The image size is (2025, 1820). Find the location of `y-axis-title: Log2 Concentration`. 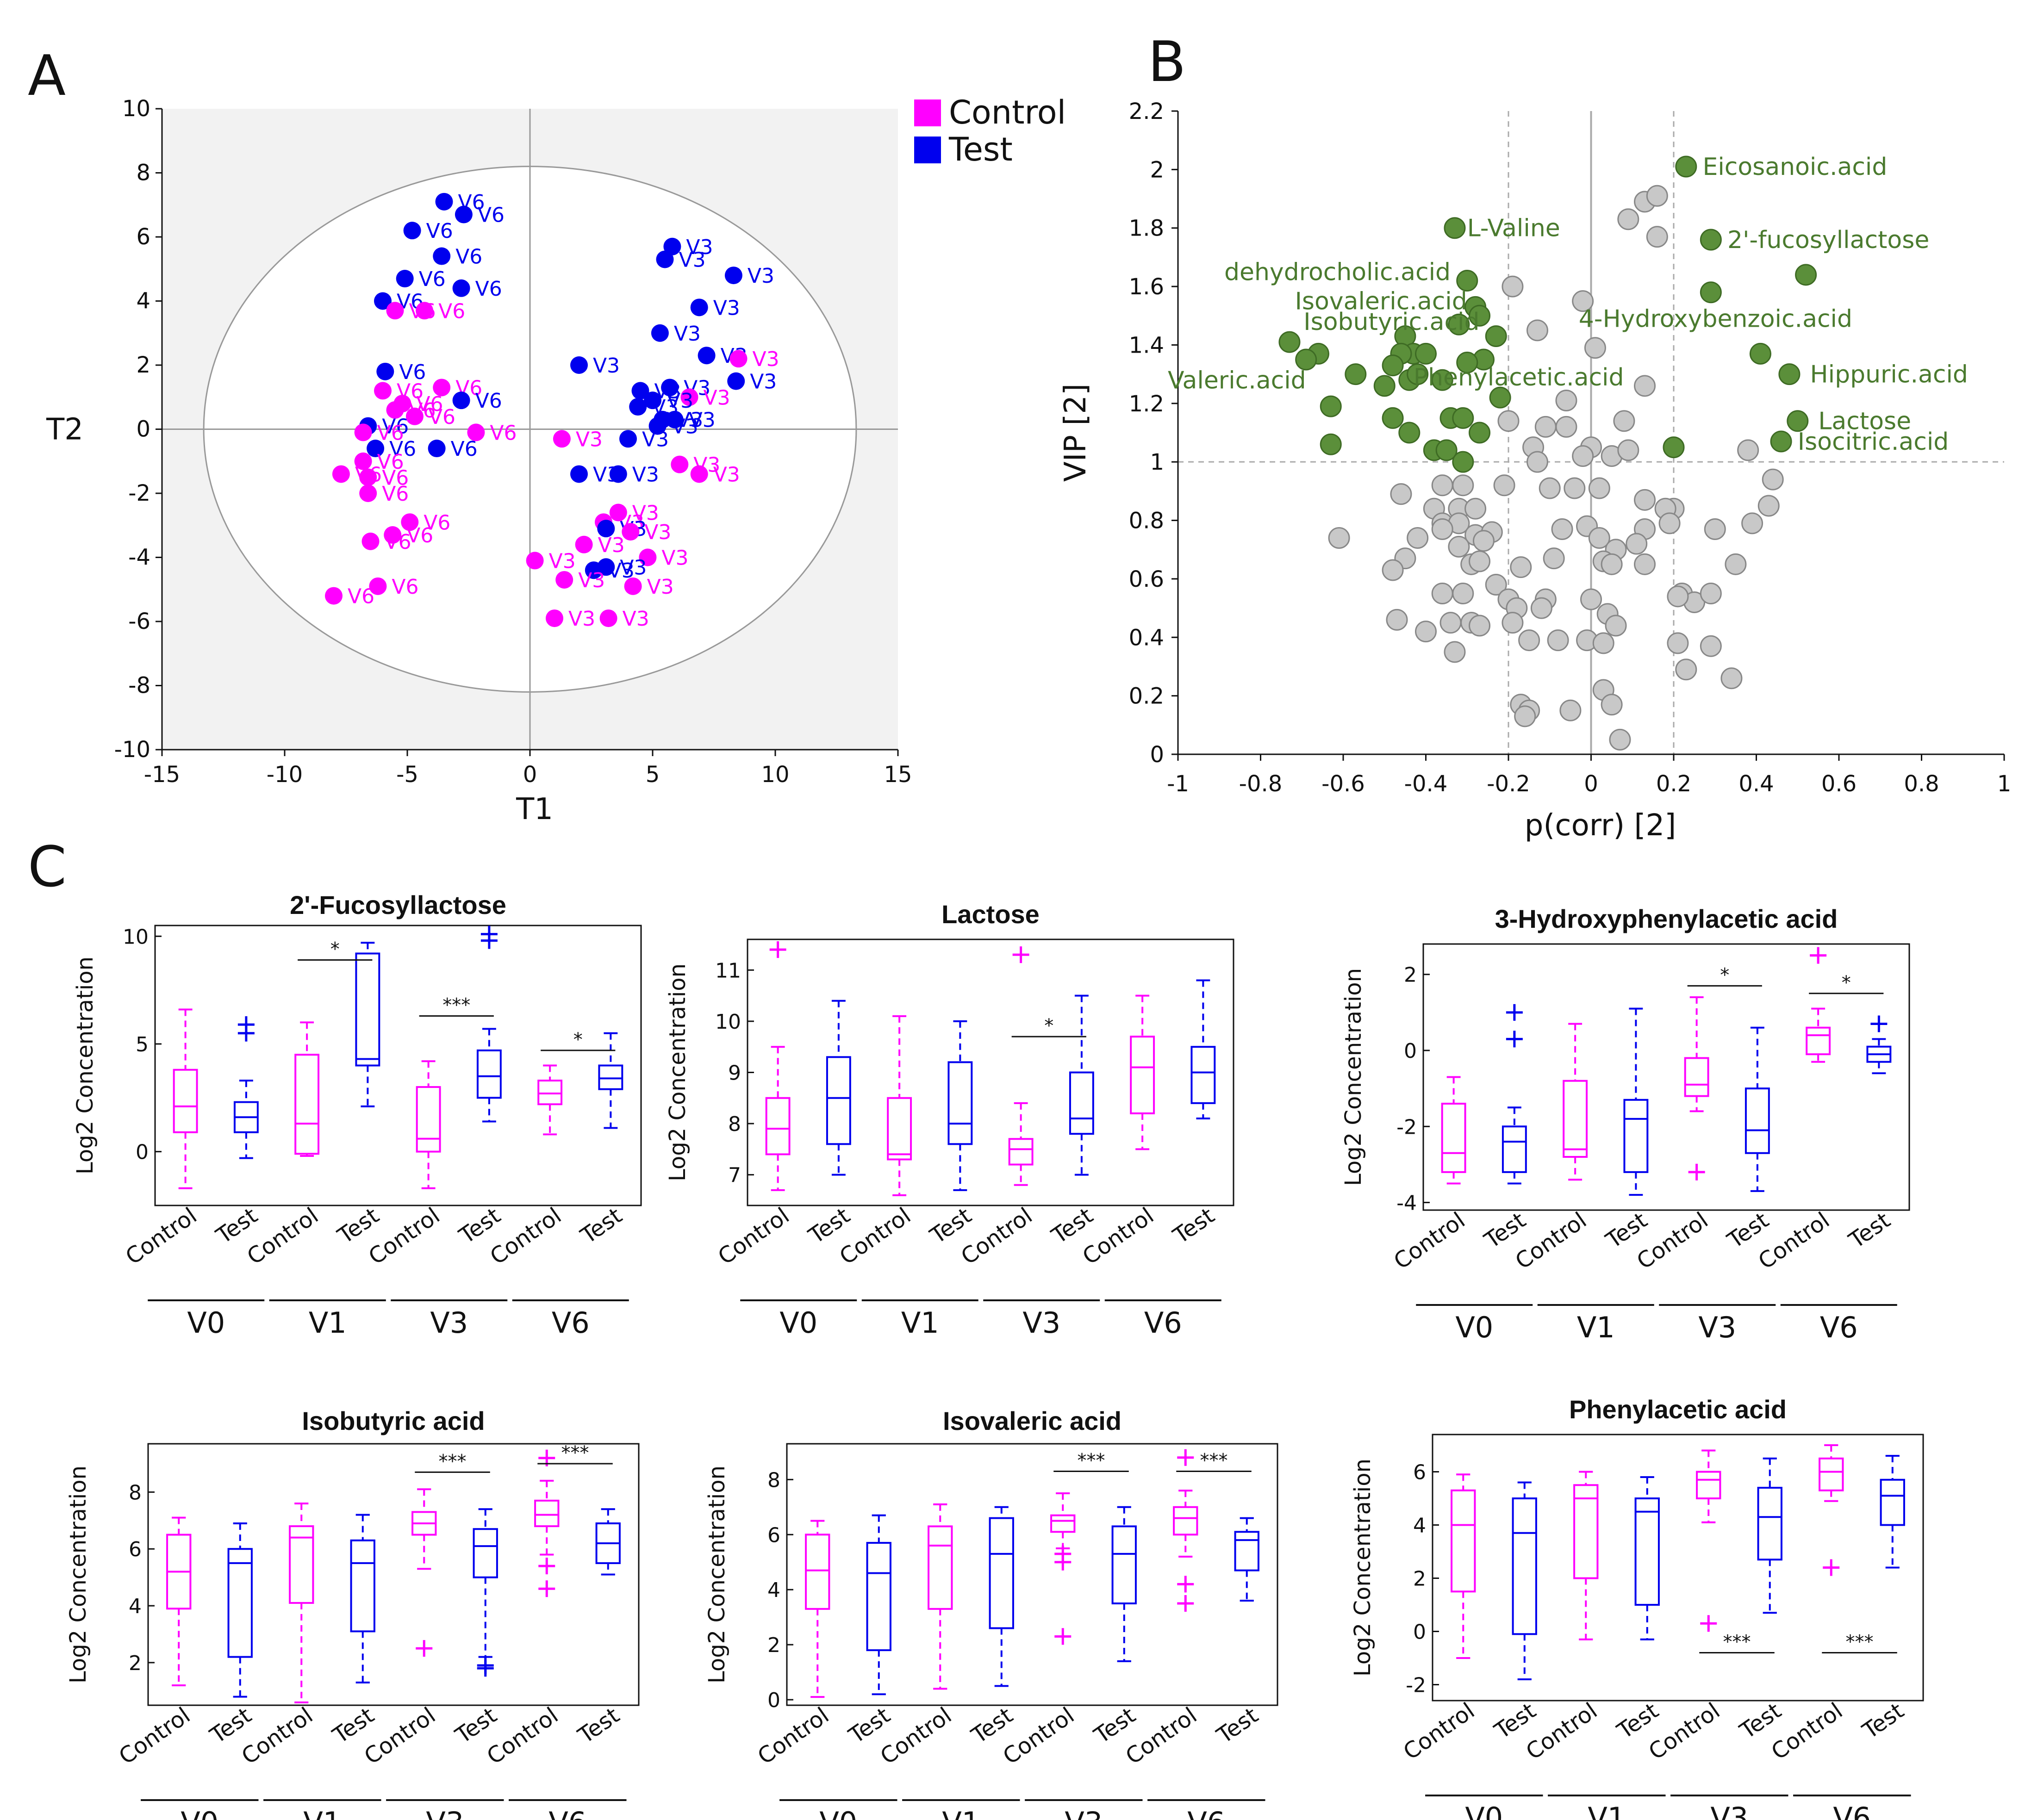

y-axis-title: Log2 Concentration is located at coordinates (85, 1065).